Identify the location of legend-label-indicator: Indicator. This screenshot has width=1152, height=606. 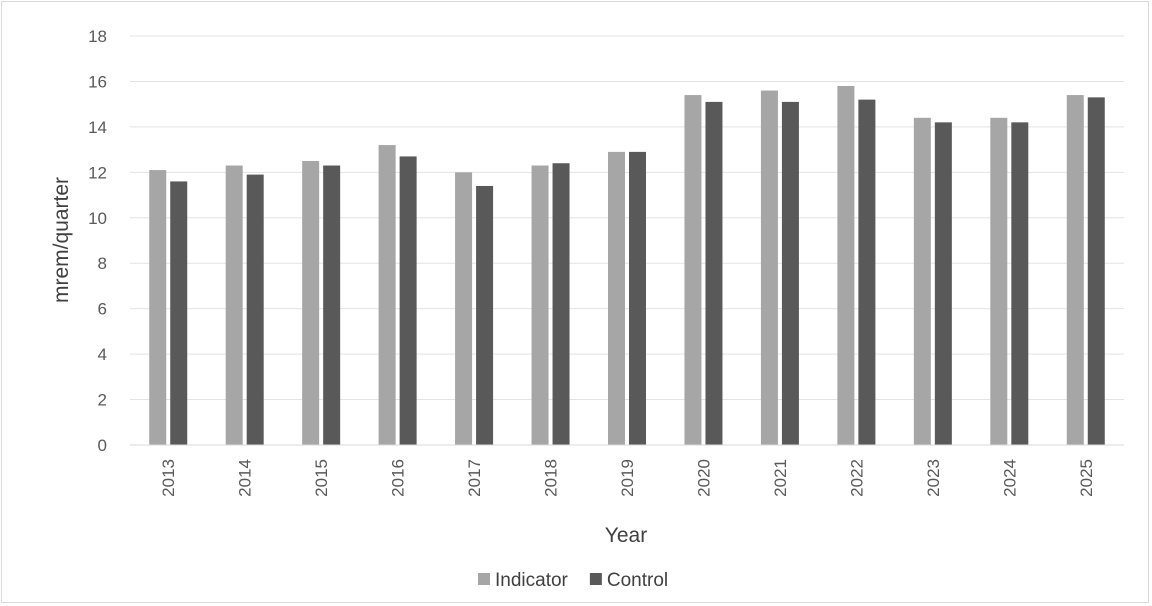
(532, 580).